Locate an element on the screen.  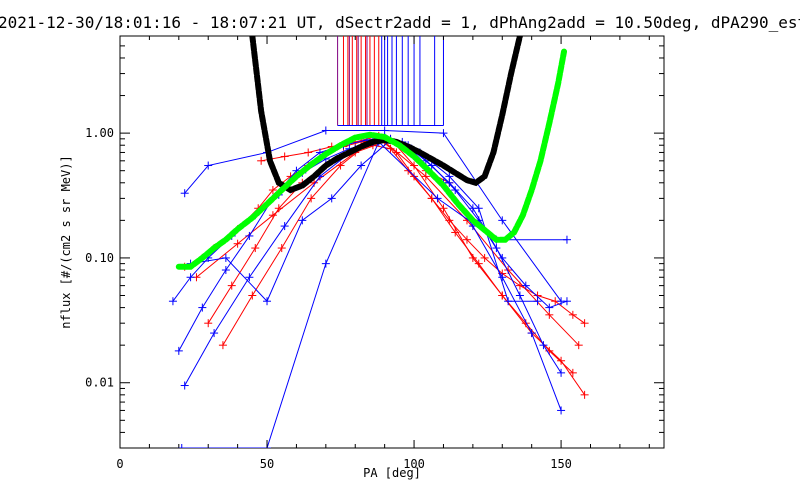
vertical-marks is located at coordinates (390, 81).